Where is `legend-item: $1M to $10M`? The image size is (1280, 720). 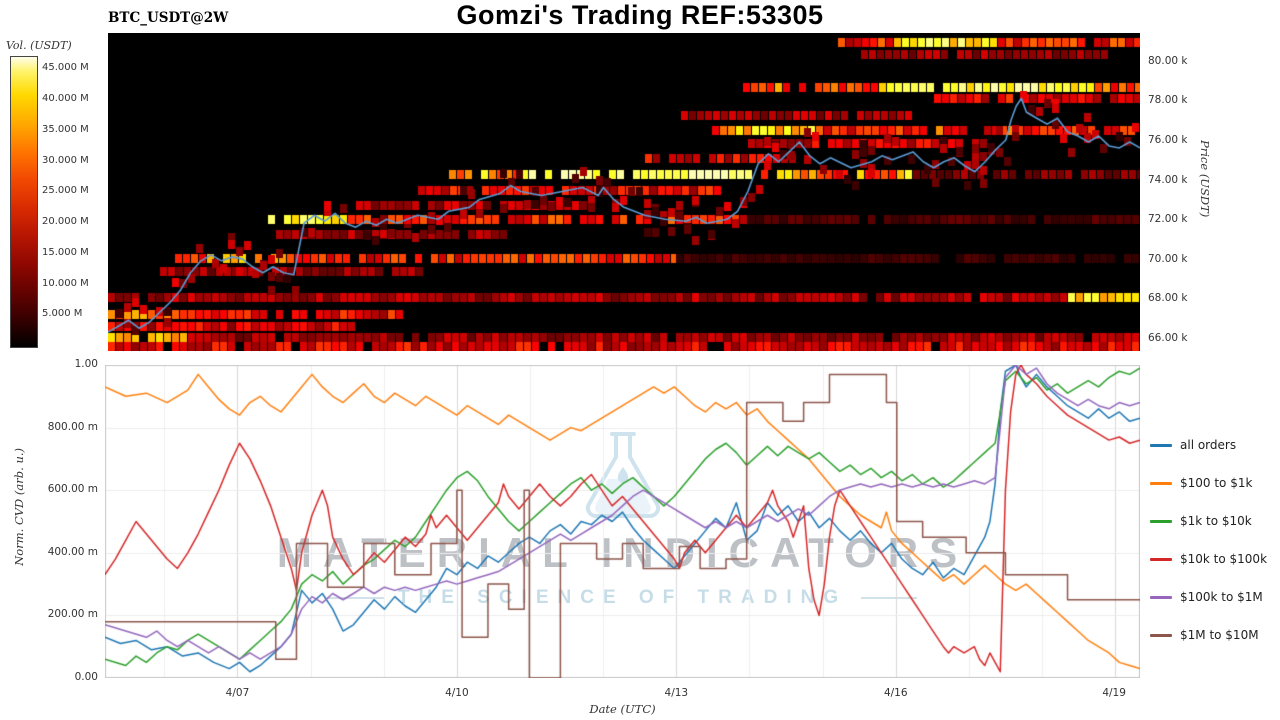 legend-item: $1M to $10M is located at coordinates (1208, 635).